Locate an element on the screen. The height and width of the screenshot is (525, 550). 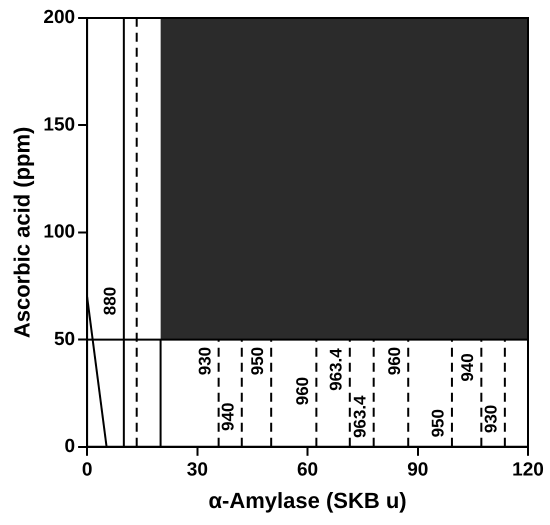
x-tick-label: 120 is located at coordinates (528, 469).